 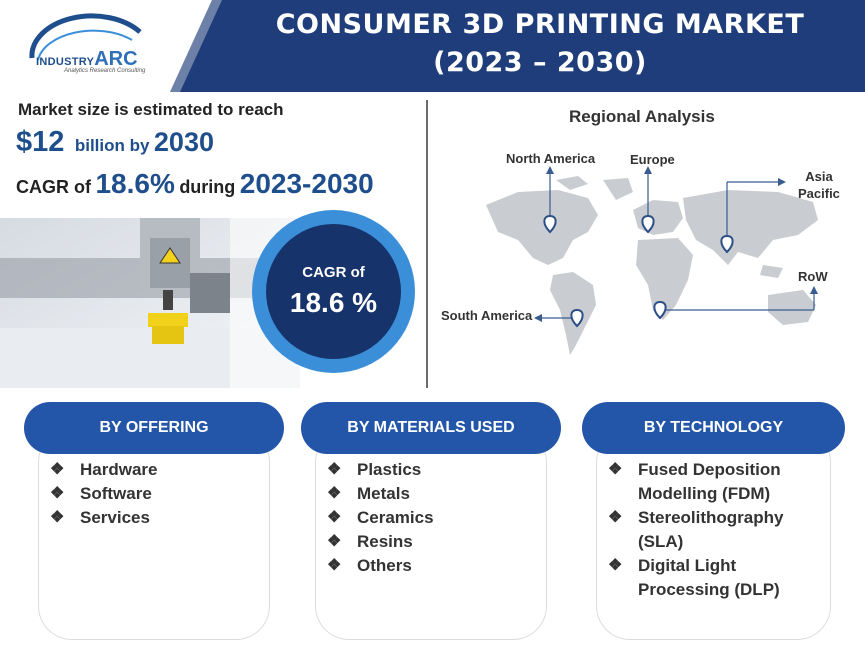 I want to click on market-size-amount: $12, so click(x=40, y=142).